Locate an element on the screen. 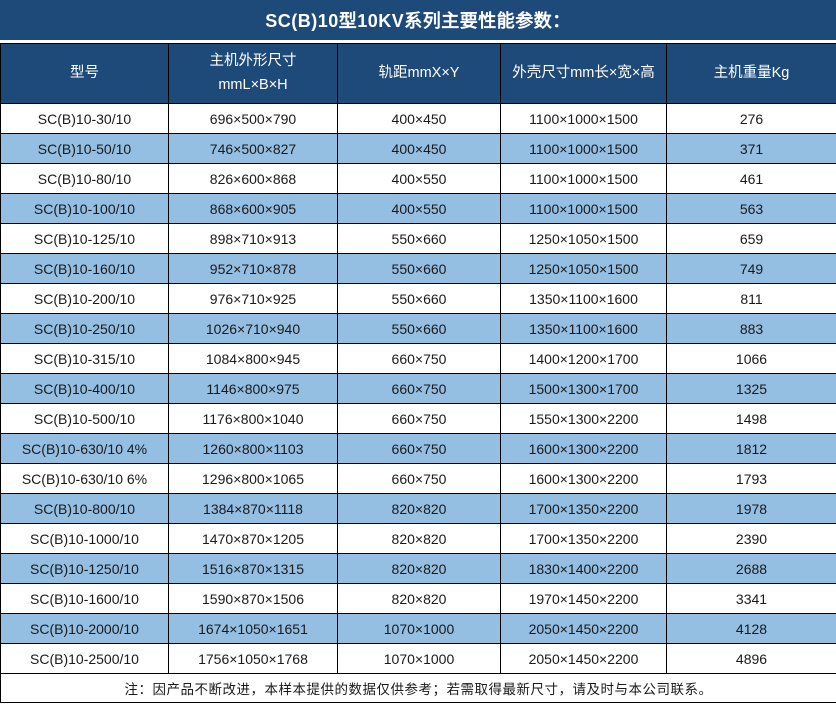 The height and width of the screenshot is (705, 836). cell-model: SC(B)10-2500/10 is located at coordinates (84, 658).